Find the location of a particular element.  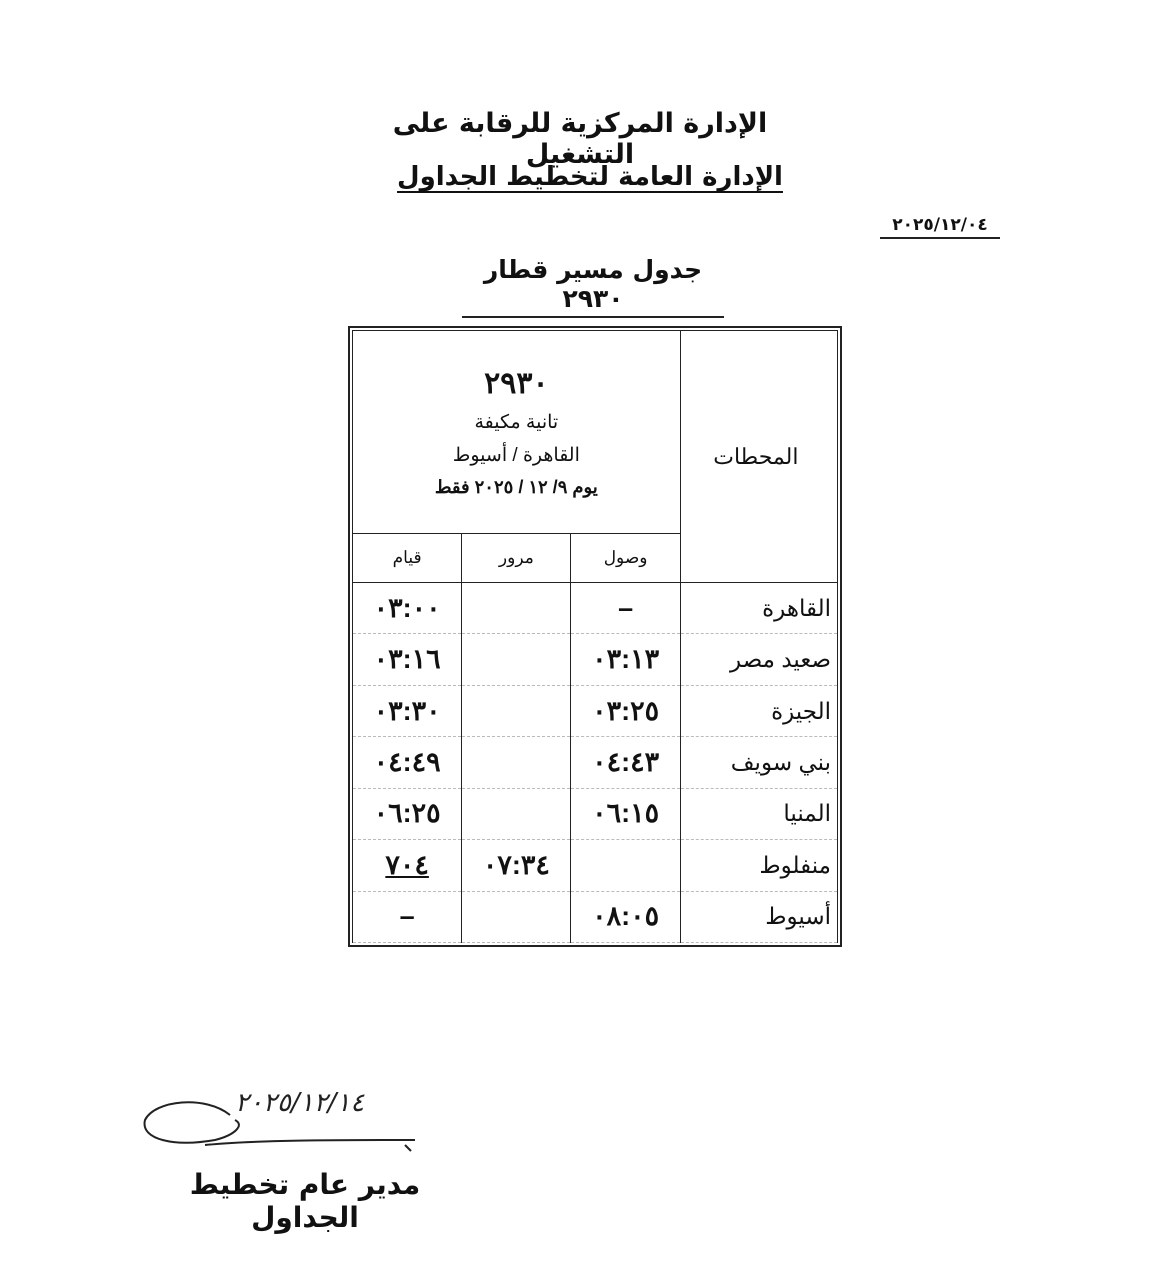

department-name-text: الإدارة العامة لتخطيط الجداول is located at coordinates (590, 177).